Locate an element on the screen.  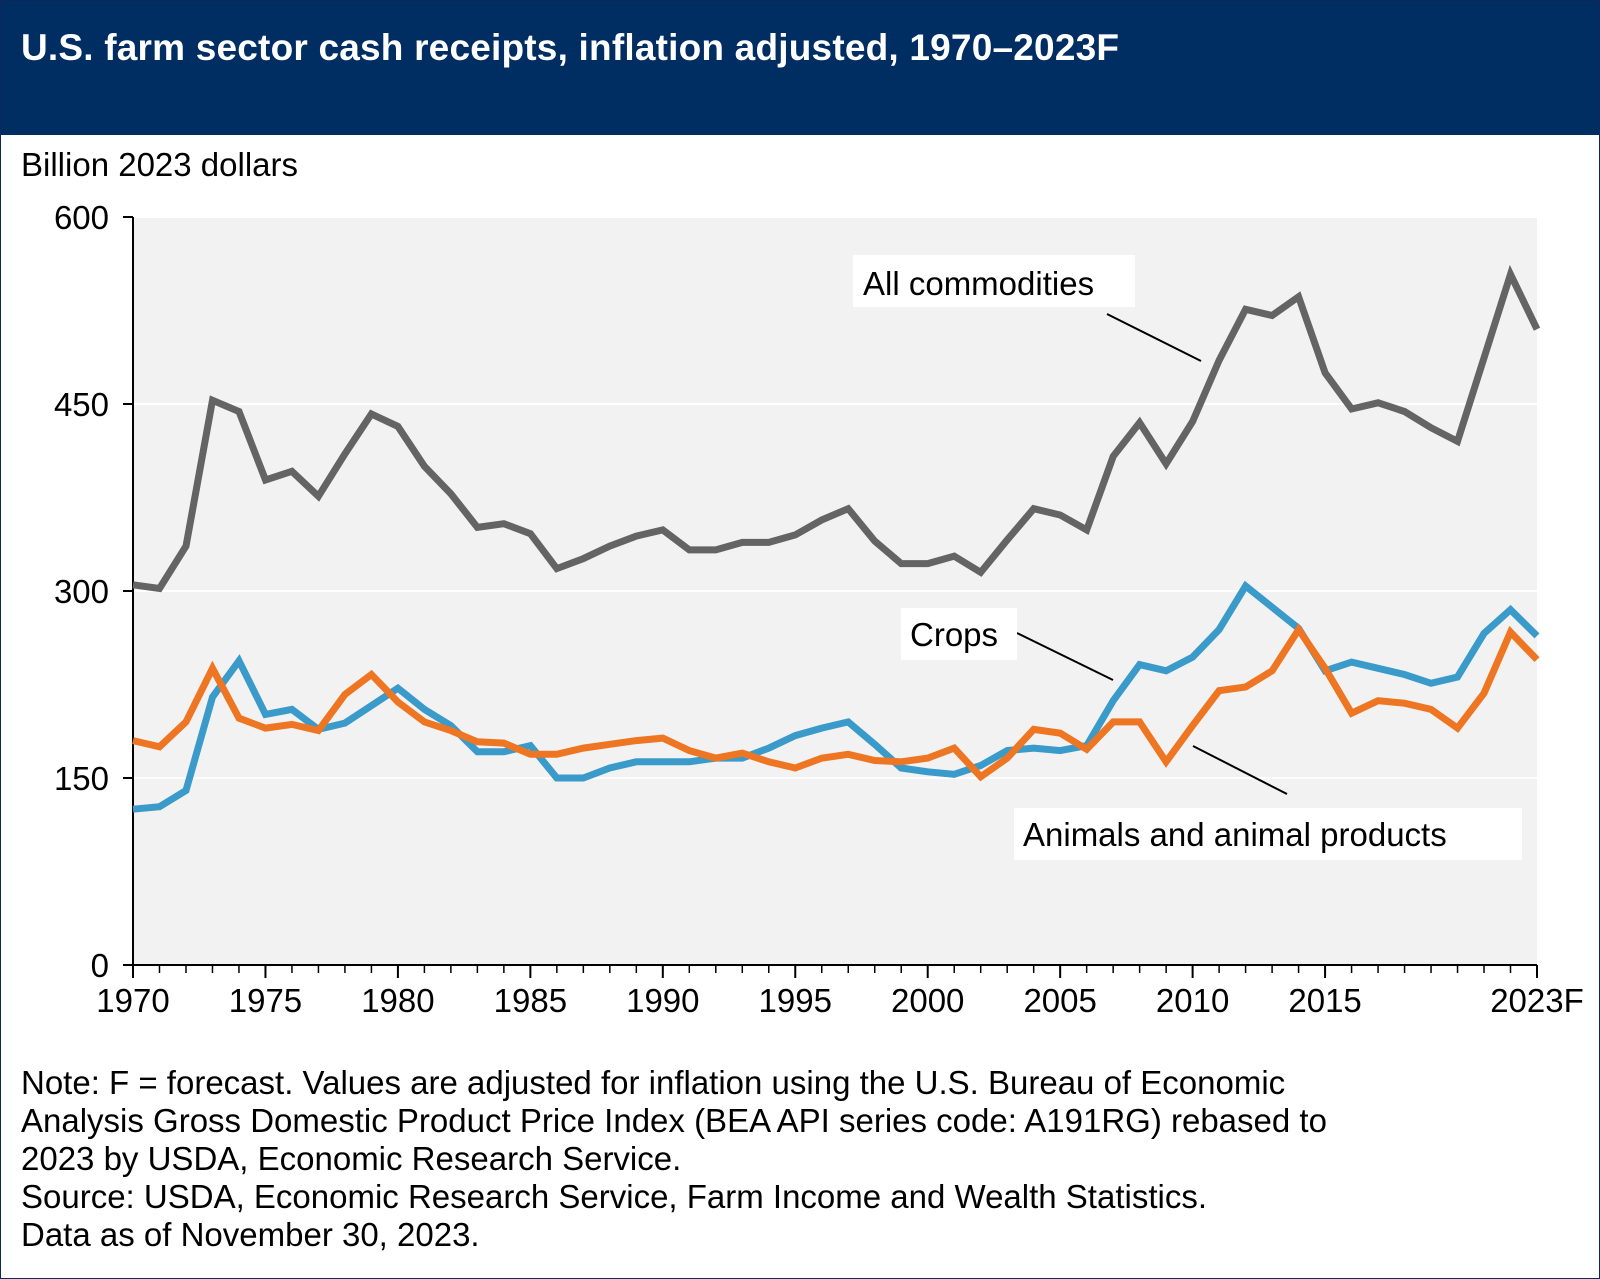
x-tick-label: 2023F is located at coordinates (1537, 1000).